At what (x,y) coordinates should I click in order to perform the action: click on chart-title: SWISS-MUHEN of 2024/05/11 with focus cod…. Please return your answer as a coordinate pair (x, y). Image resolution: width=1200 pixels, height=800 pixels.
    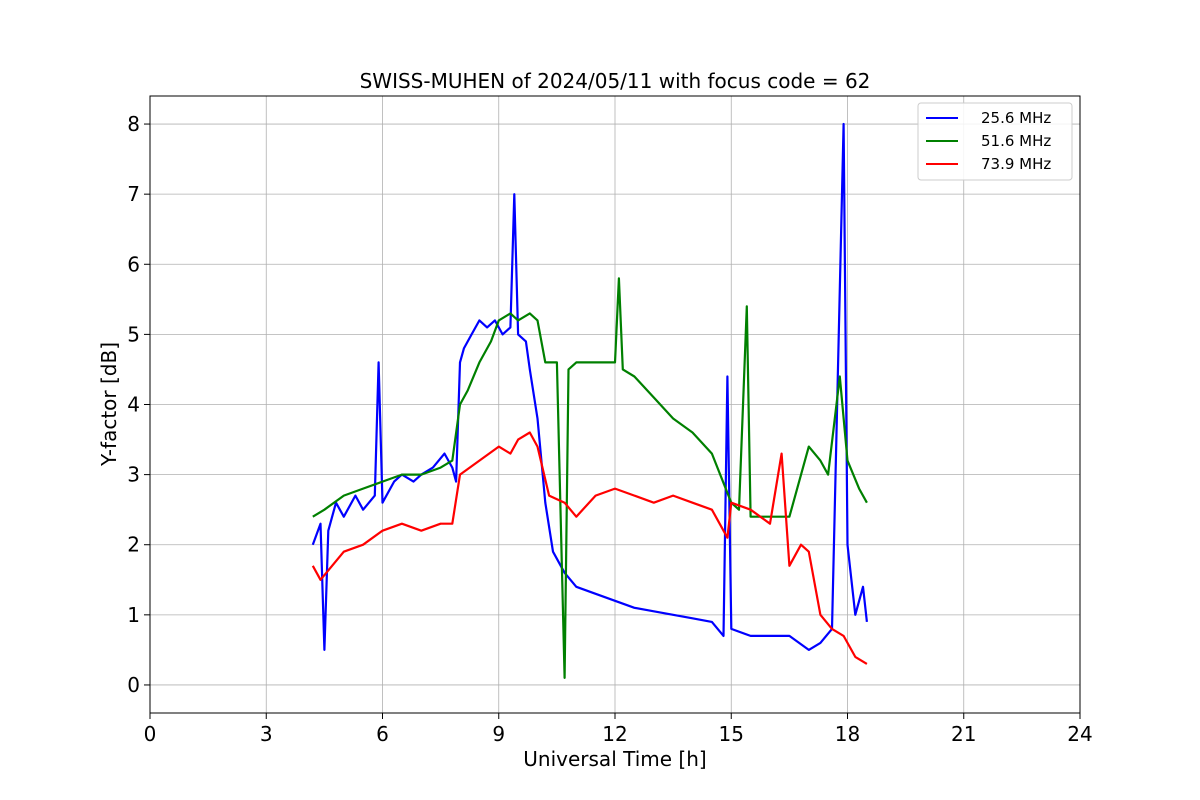
    Looking at the image, I should click on (615, 81).